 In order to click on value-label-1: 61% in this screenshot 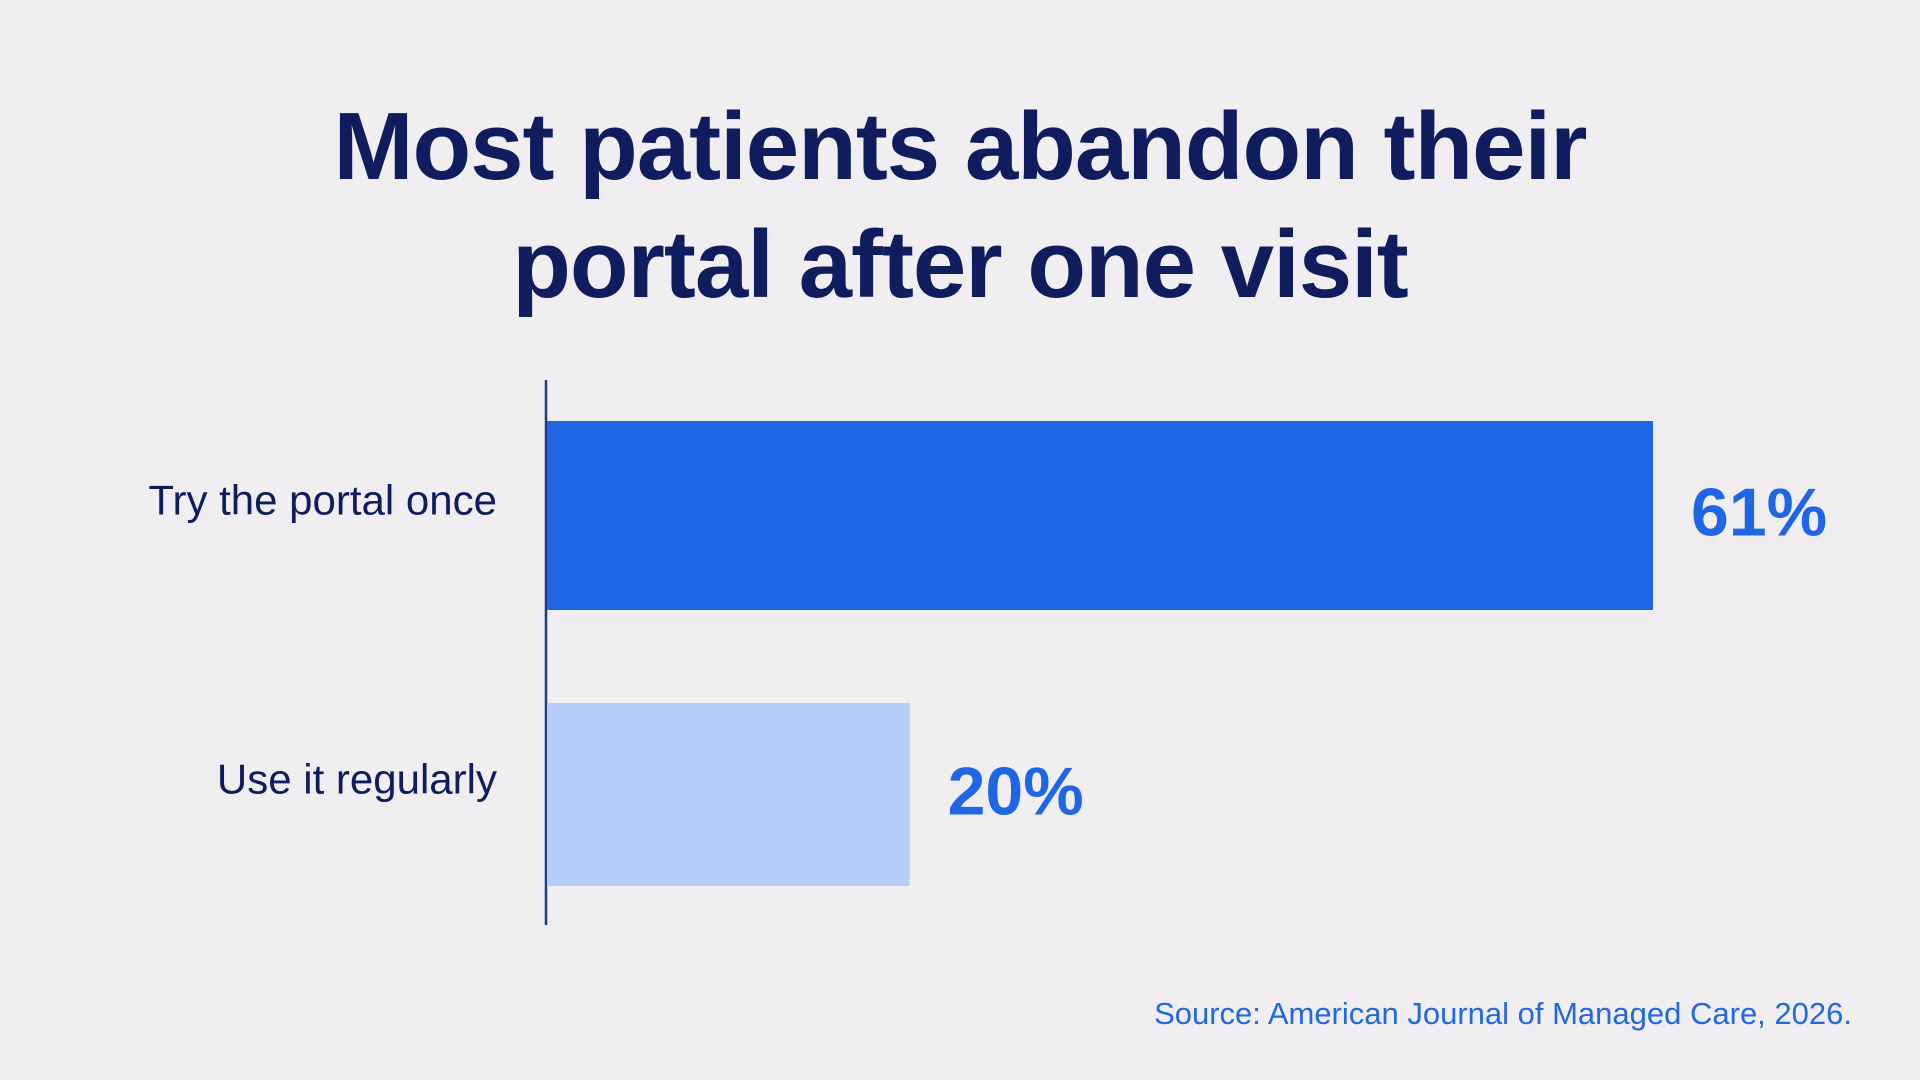, I will do `click(1759, 512)`.